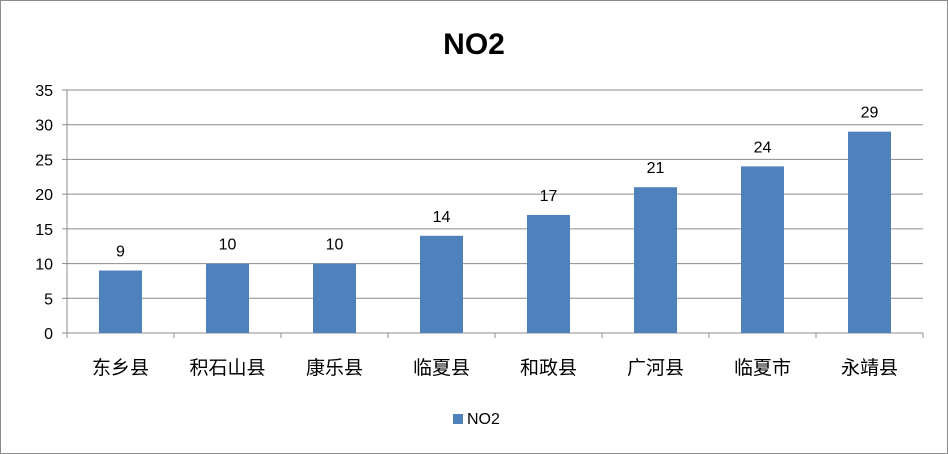 This screenshot has height=454, width=948. I want to click on y-tick-label: 5, so click(48, 299).